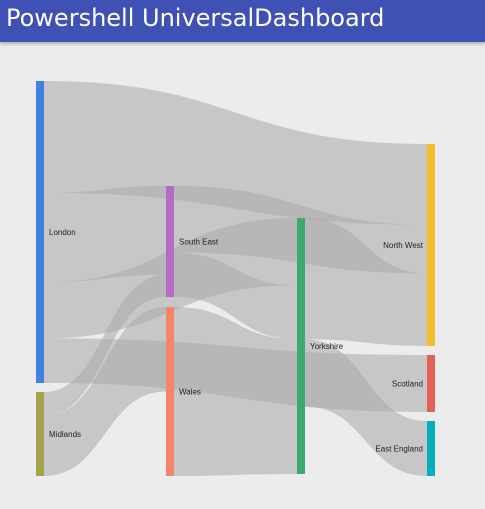 The height and width of the screenshot is (509, 485). What do you see at coordinates (407, 384) in the screenshot?
I see `sankey-node-label-scotland: Scotland` at bounding box center [407, 384].